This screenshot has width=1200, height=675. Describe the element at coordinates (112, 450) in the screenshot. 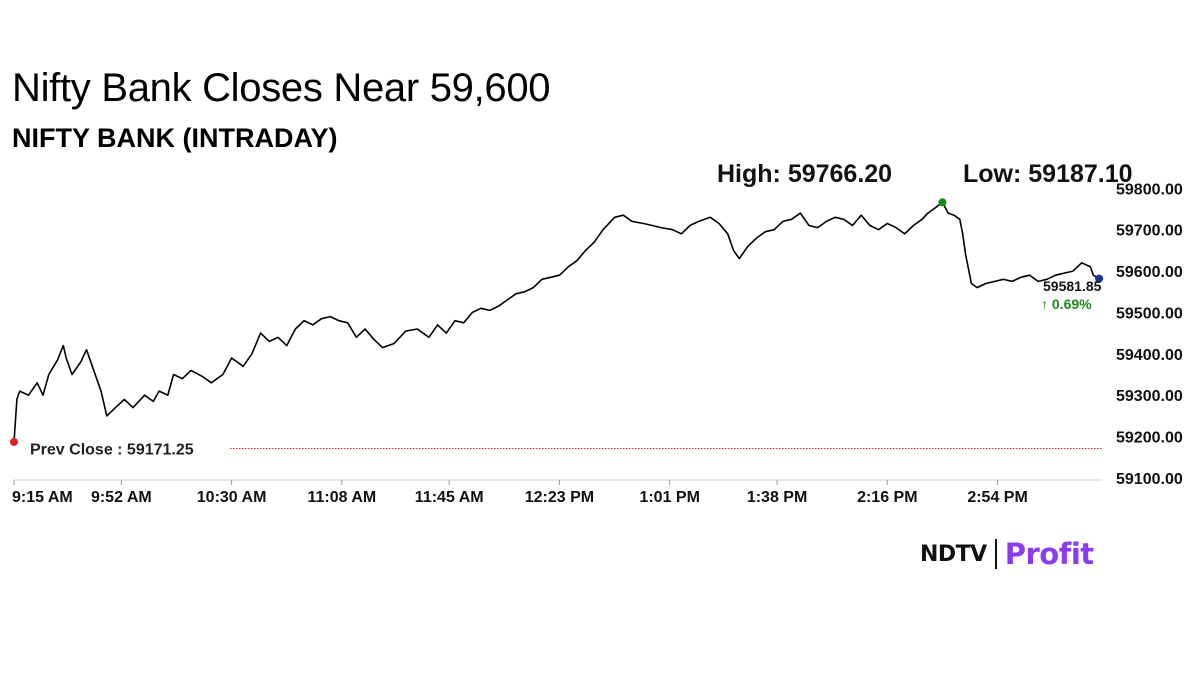

I see `prev-close-label: Prev Close : 59171.25` at that location.